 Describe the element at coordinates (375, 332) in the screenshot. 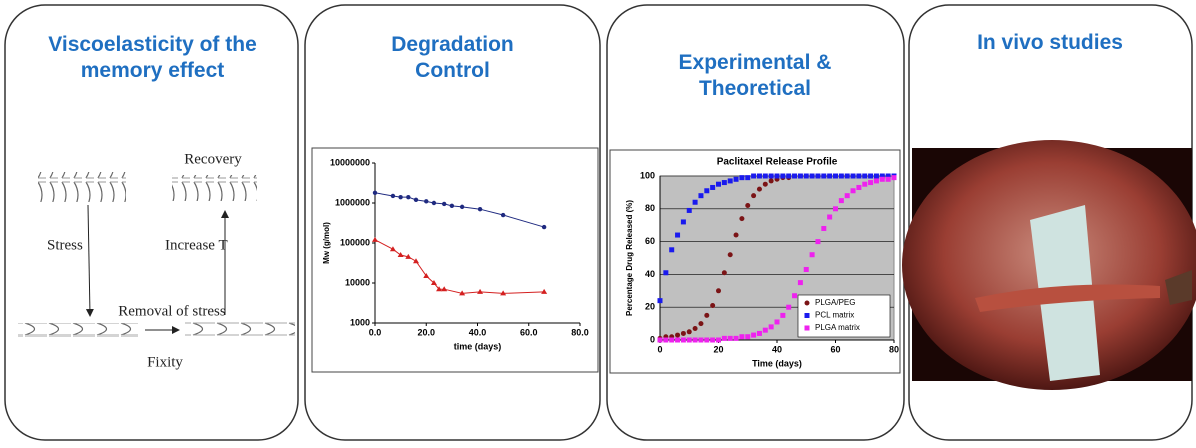

I see `x-tick-label: 0.0` at that location.